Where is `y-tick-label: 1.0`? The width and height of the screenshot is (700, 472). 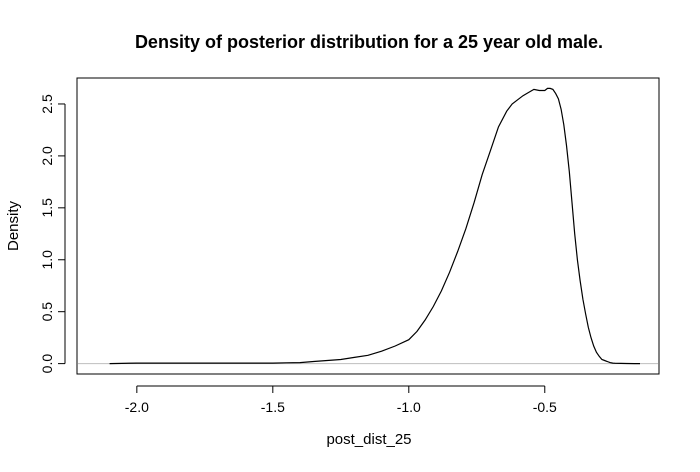
y-tick-label: 1.0 is located at coordinates (47, 260).